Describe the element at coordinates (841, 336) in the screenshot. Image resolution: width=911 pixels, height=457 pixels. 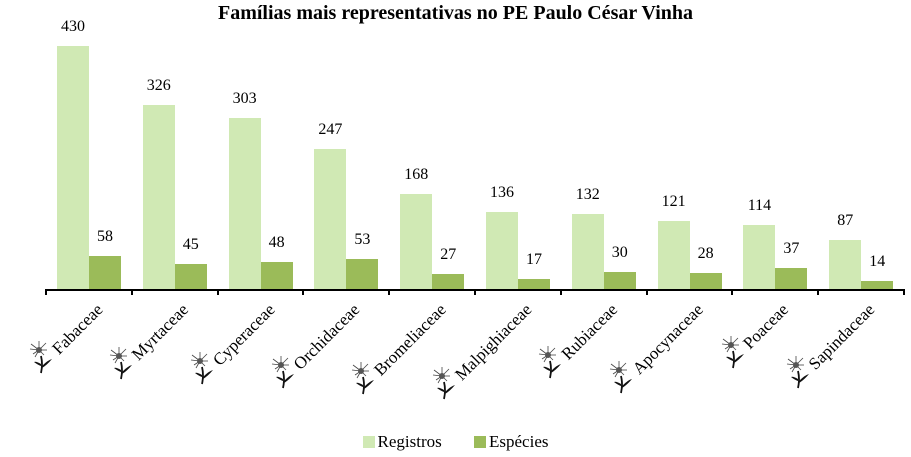
I see `category-label-sapindaceae: Sapindaceae` at that location.